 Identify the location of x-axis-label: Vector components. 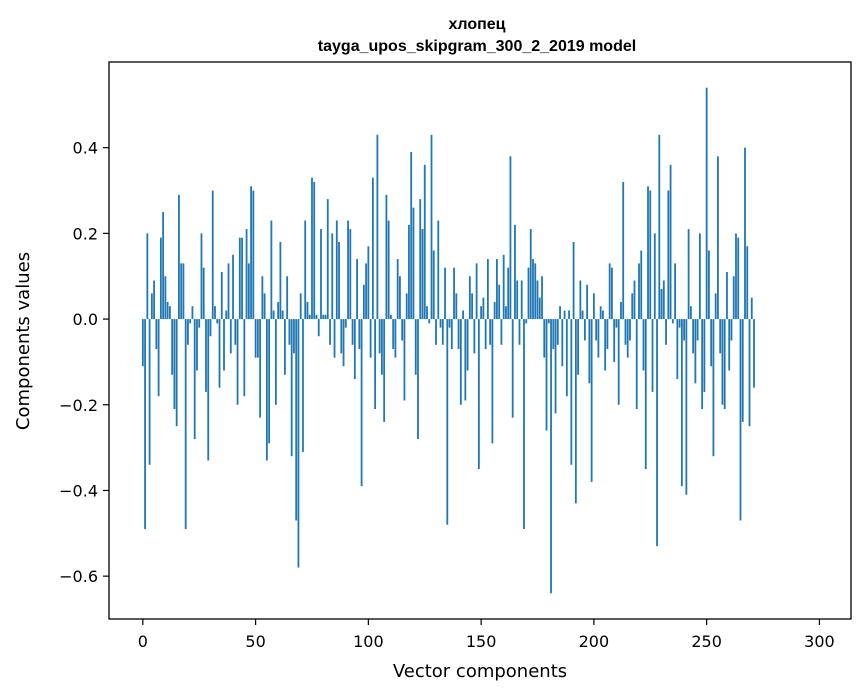
(480, 671).